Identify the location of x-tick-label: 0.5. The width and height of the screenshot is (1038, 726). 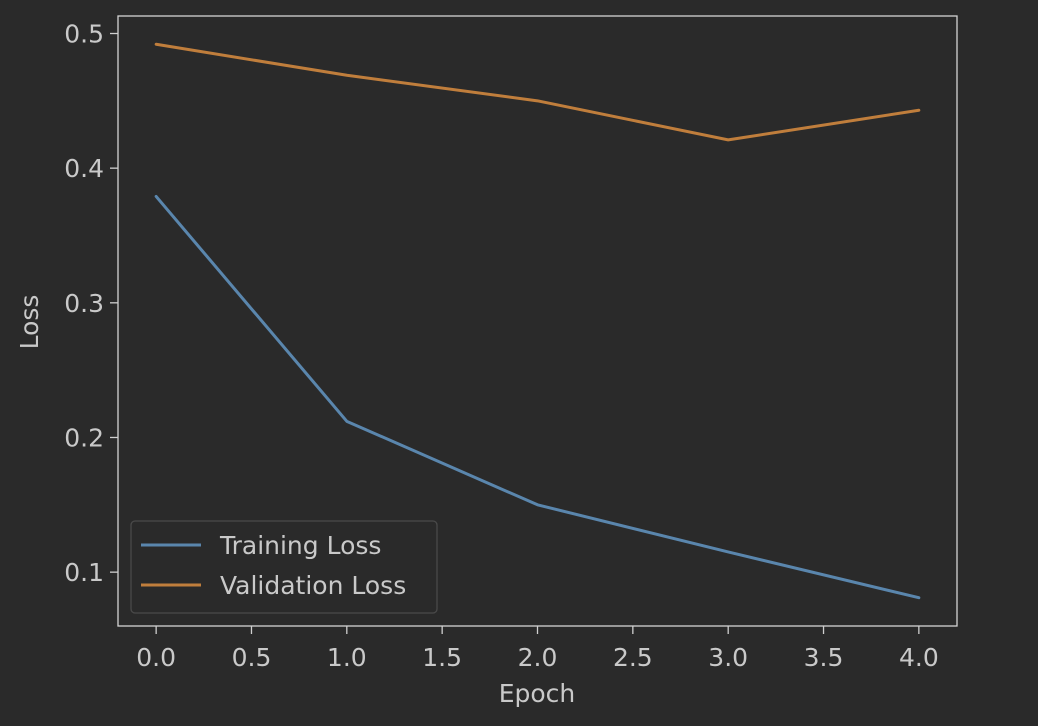
(252, 657).